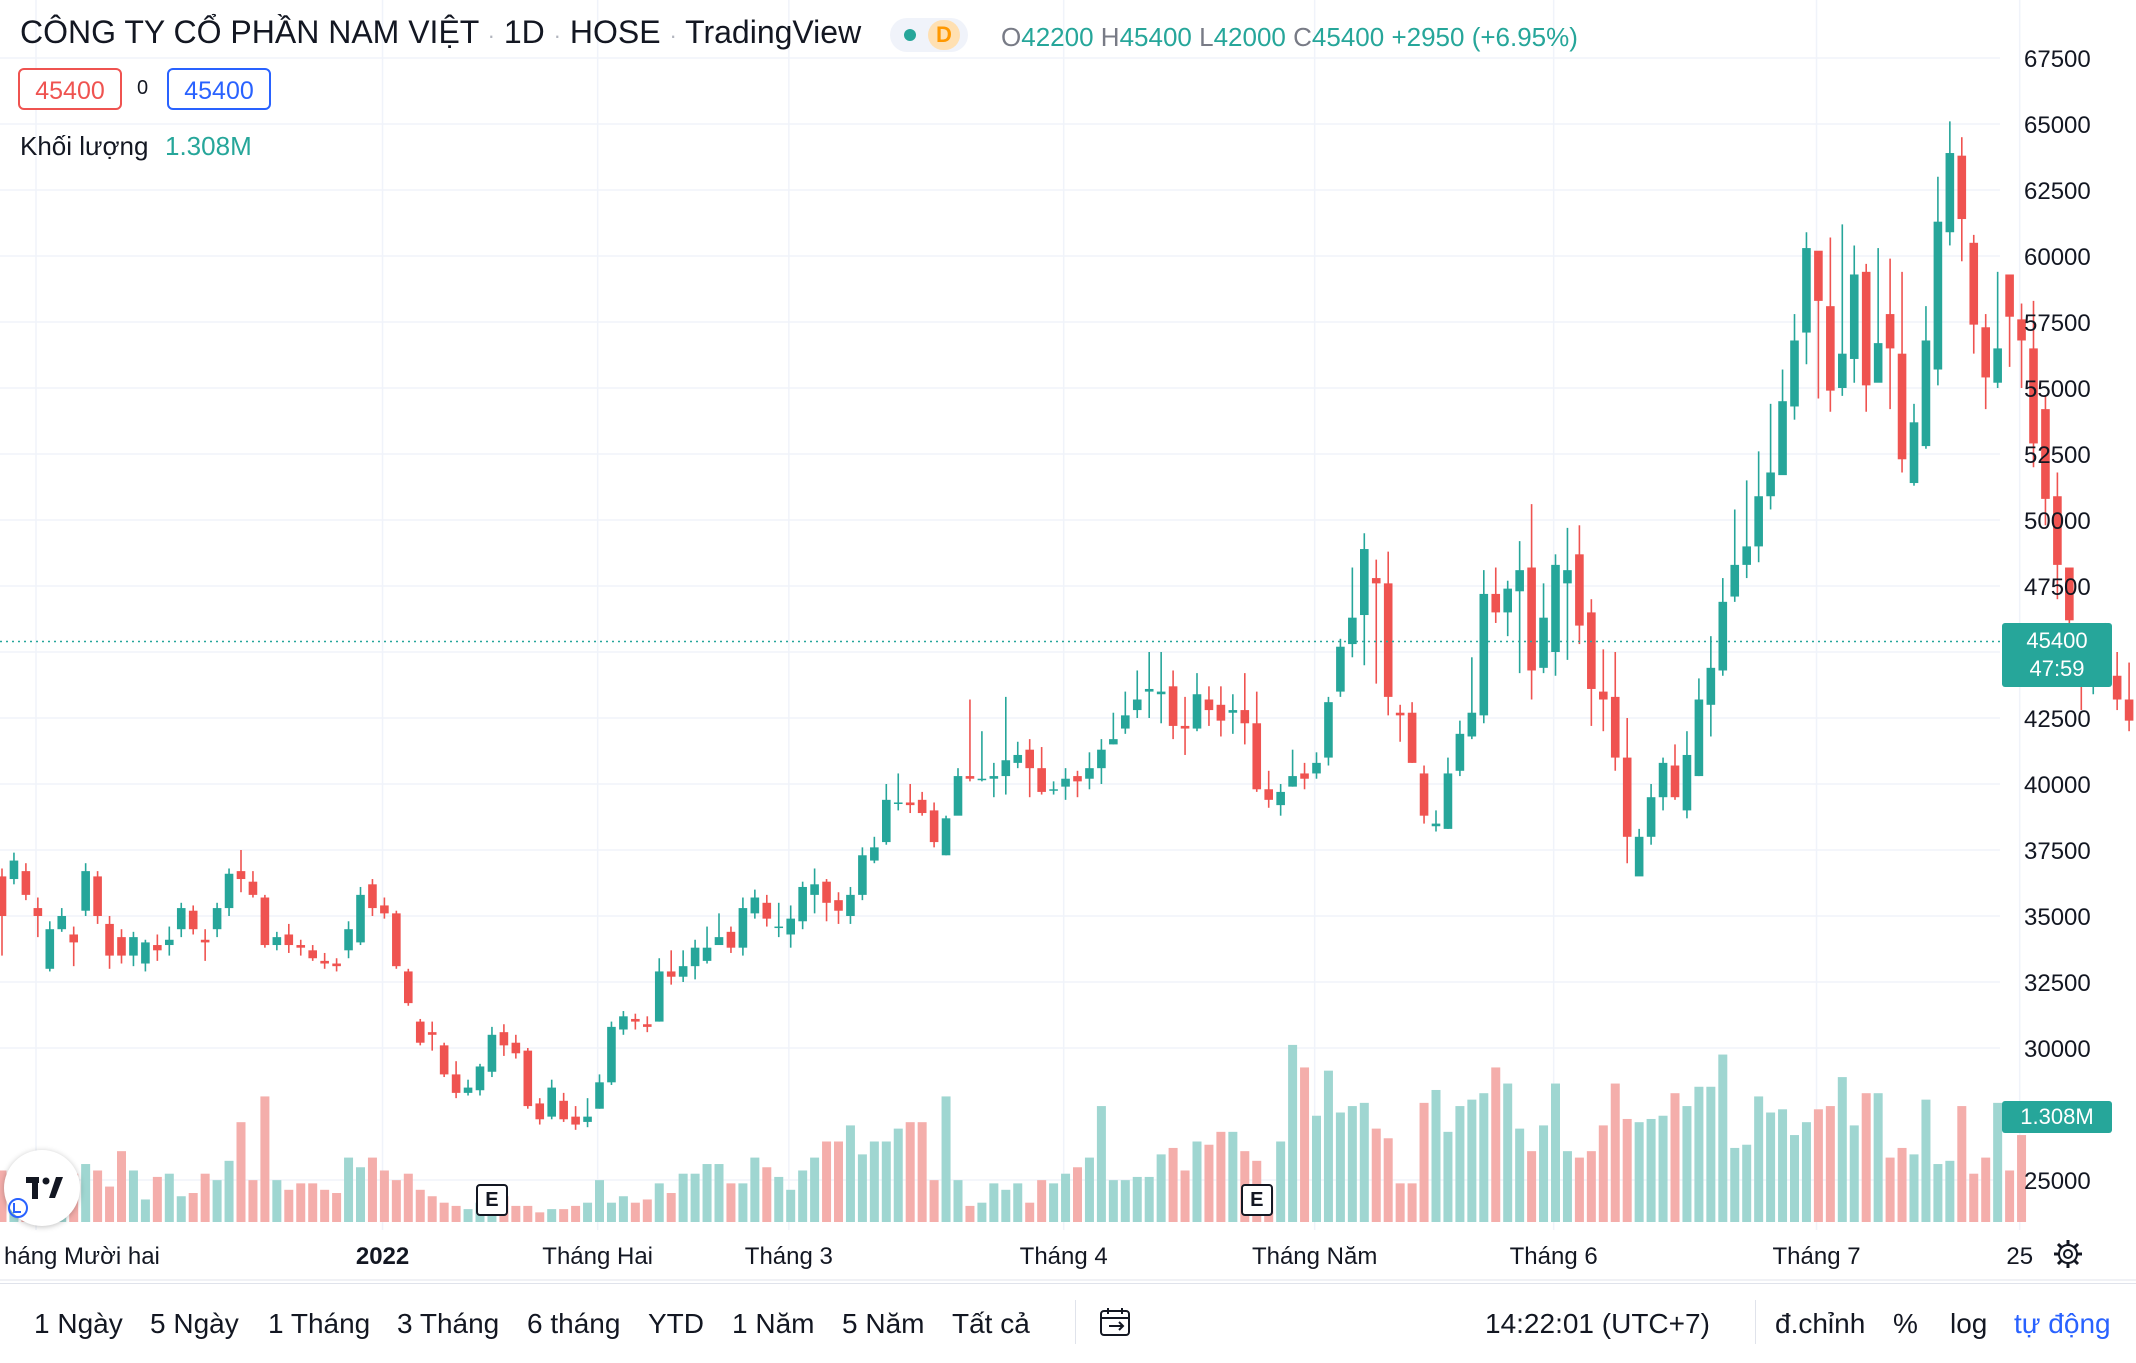  I want to click on clock-timezone: 14:22:01 (UTC+7), so click(1597, 1323).